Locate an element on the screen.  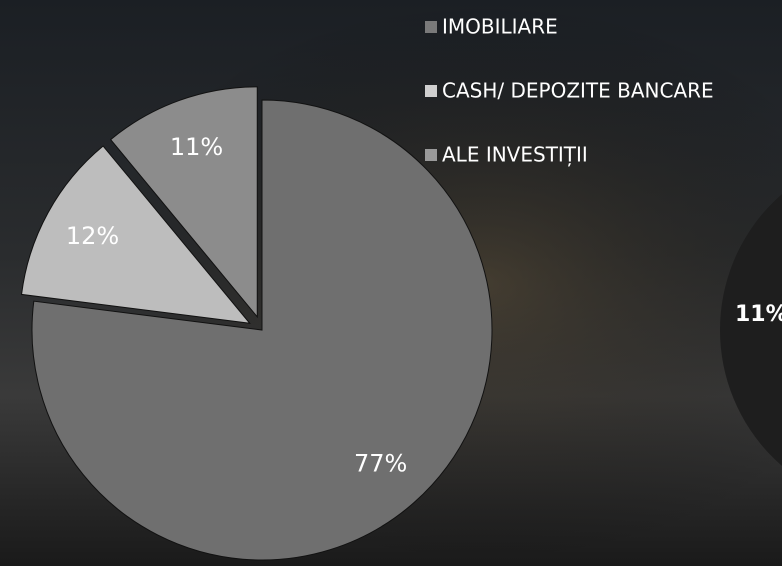
legend-label: ALE INVESTIȚII is located at coordinates (515, 155).